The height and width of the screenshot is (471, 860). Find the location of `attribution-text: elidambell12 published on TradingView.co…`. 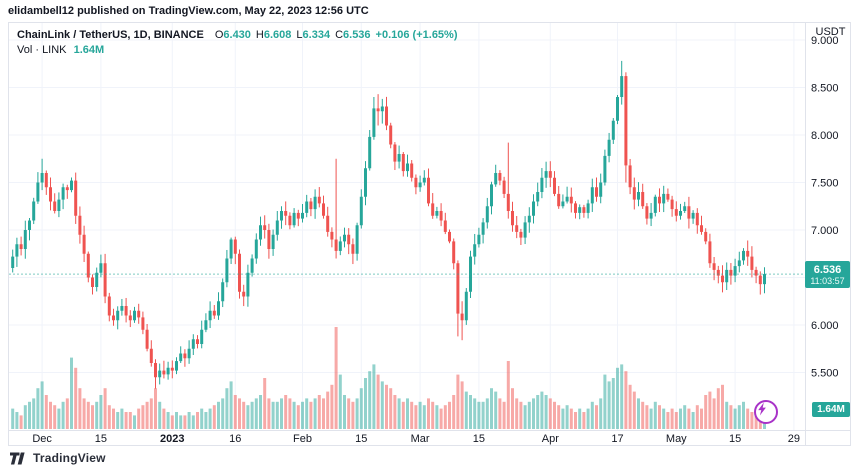

attribution-text: elidambell12 published on TradingView.co… is located at coordinates (188, 11).